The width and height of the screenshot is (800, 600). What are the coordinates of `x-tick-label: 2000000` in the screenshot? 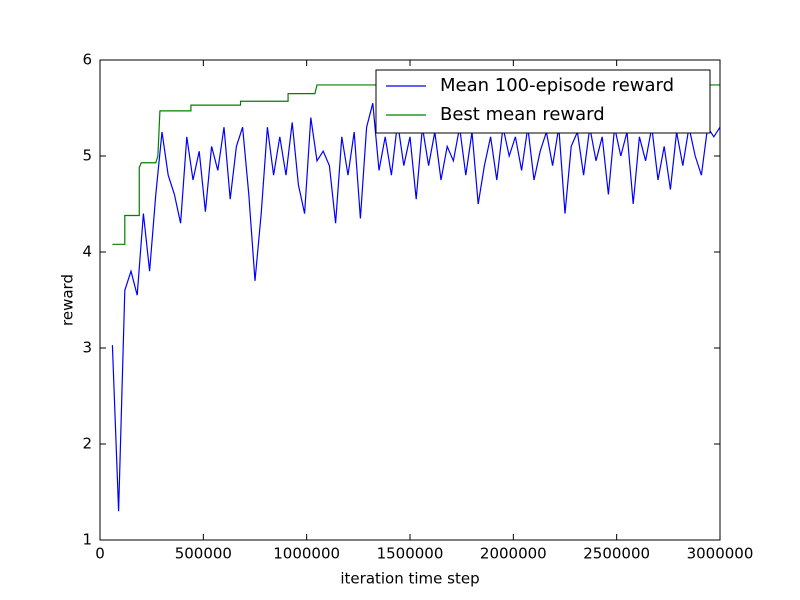 It's located at (513, 554).